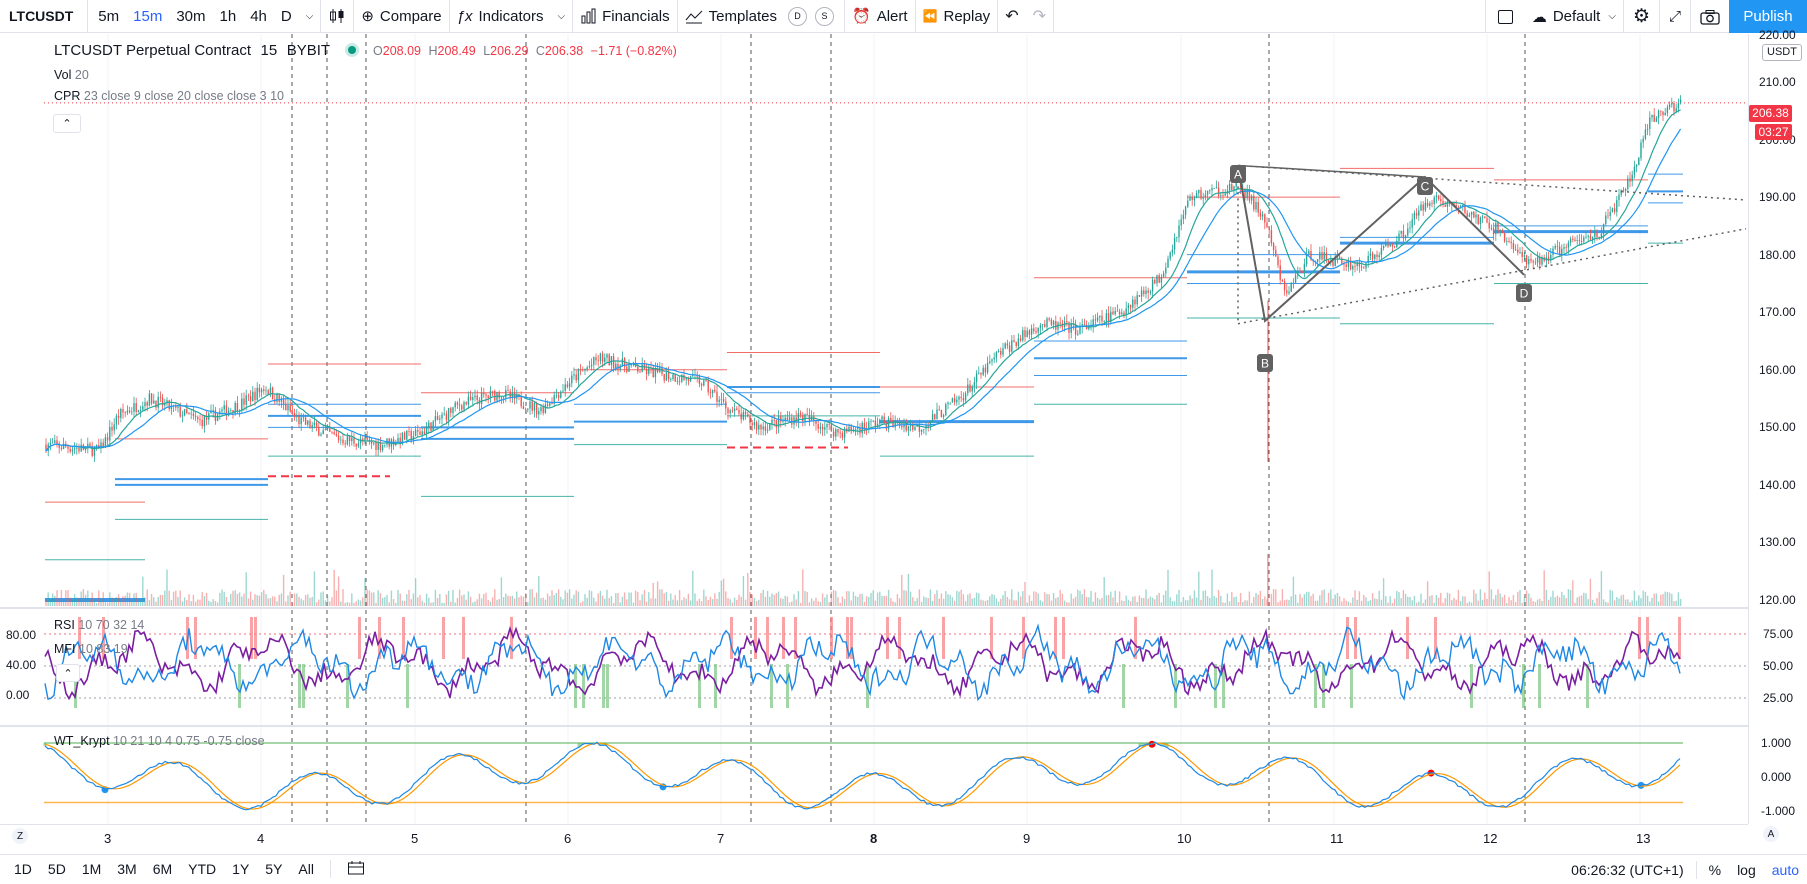 This screenshot has width=1807, height=884. Describe the element at coordinates (1627, 869) in the screenshot. I see `clock: 06:26:32 (UTC+1)` at that location.